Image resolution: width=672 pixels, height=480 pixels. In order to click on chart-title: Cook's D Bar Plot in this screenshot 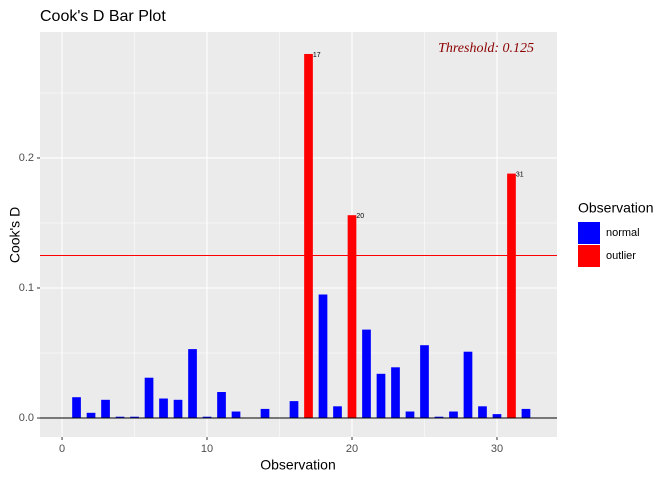, I will do `click(103, 16)`.